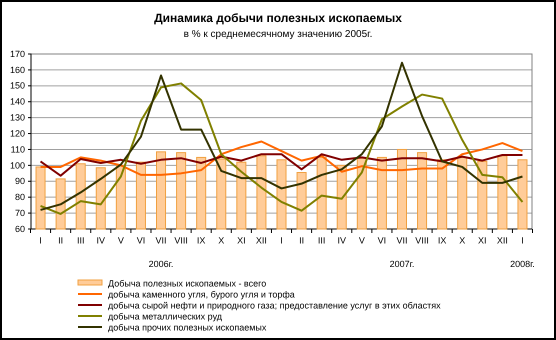  I want to click on legend-label: добыча прочих полезных ископаемых, so click(187, 327).